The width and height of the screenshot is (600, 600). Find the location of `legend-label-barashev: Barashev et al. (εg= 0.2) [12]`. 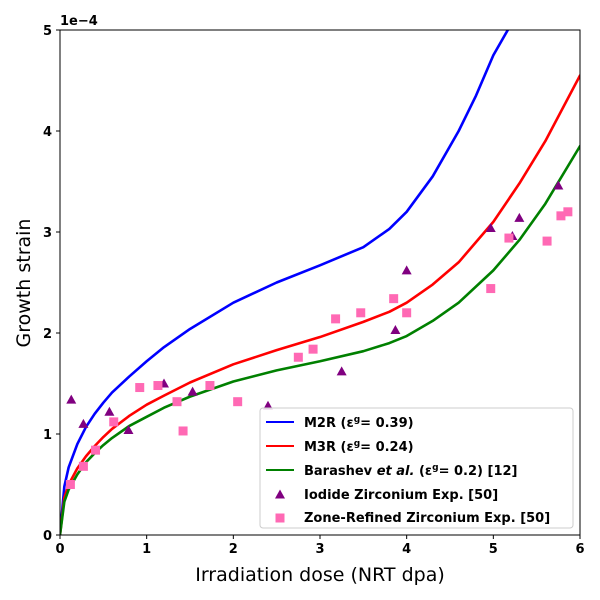

legend-label-barashev: Barashev et al. (εg= 0.2) [12] is located at coordinates (410, 471).